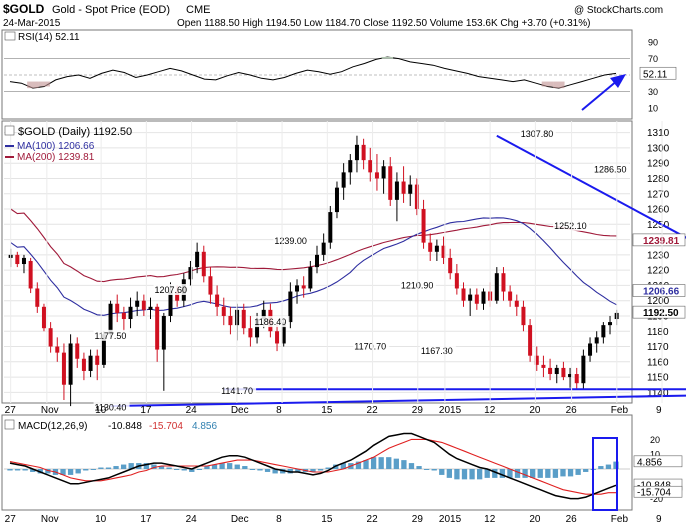 This screenshot has height=526, width=686. I want to click on macd-axis-tick: -20, so click(656, 499).